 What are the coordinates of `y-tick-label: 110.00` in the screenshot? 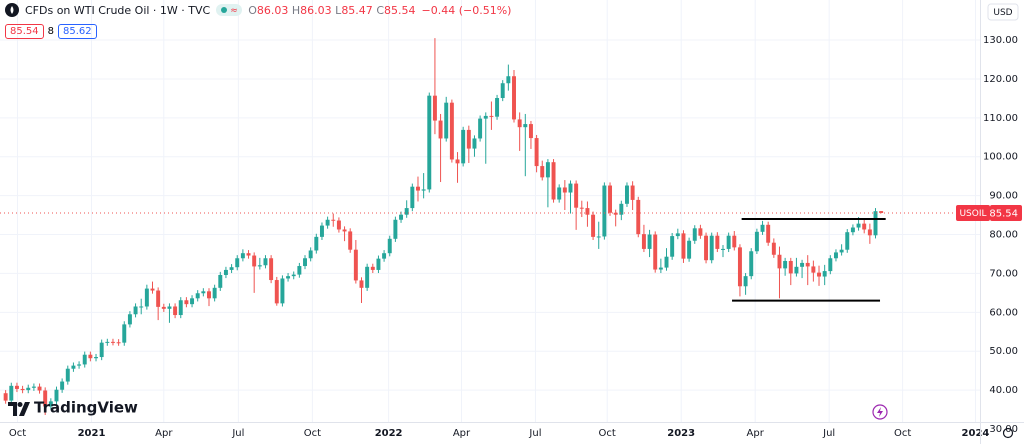 It's located at (1000, 118).